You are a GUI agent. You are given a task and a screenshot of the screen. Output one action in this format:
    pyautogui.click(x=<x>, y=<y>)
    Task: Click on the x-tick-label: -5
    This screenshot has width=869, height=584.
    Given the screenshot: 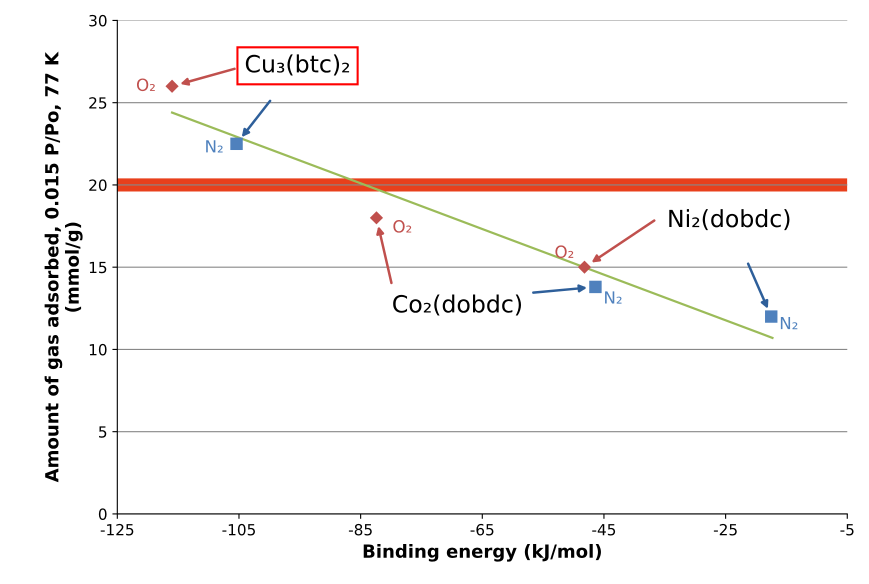 What is the action you would take?
    pyautogui.click(x=847, y=530)
    